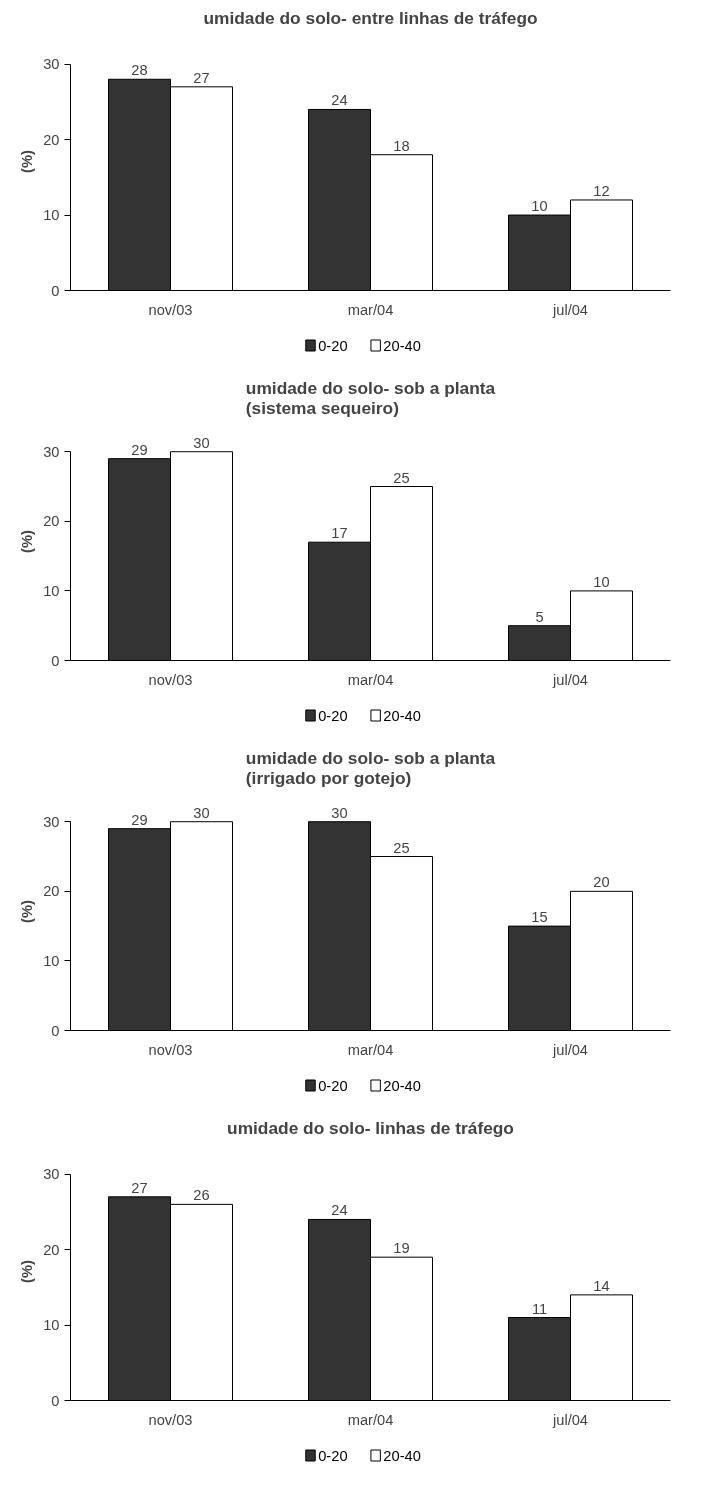 This screenshot has width=724, height=1493. What do you see at coordinates (401, 145) in the screenshot?
I see `data-label: 18` at bounding box center [401, 145].